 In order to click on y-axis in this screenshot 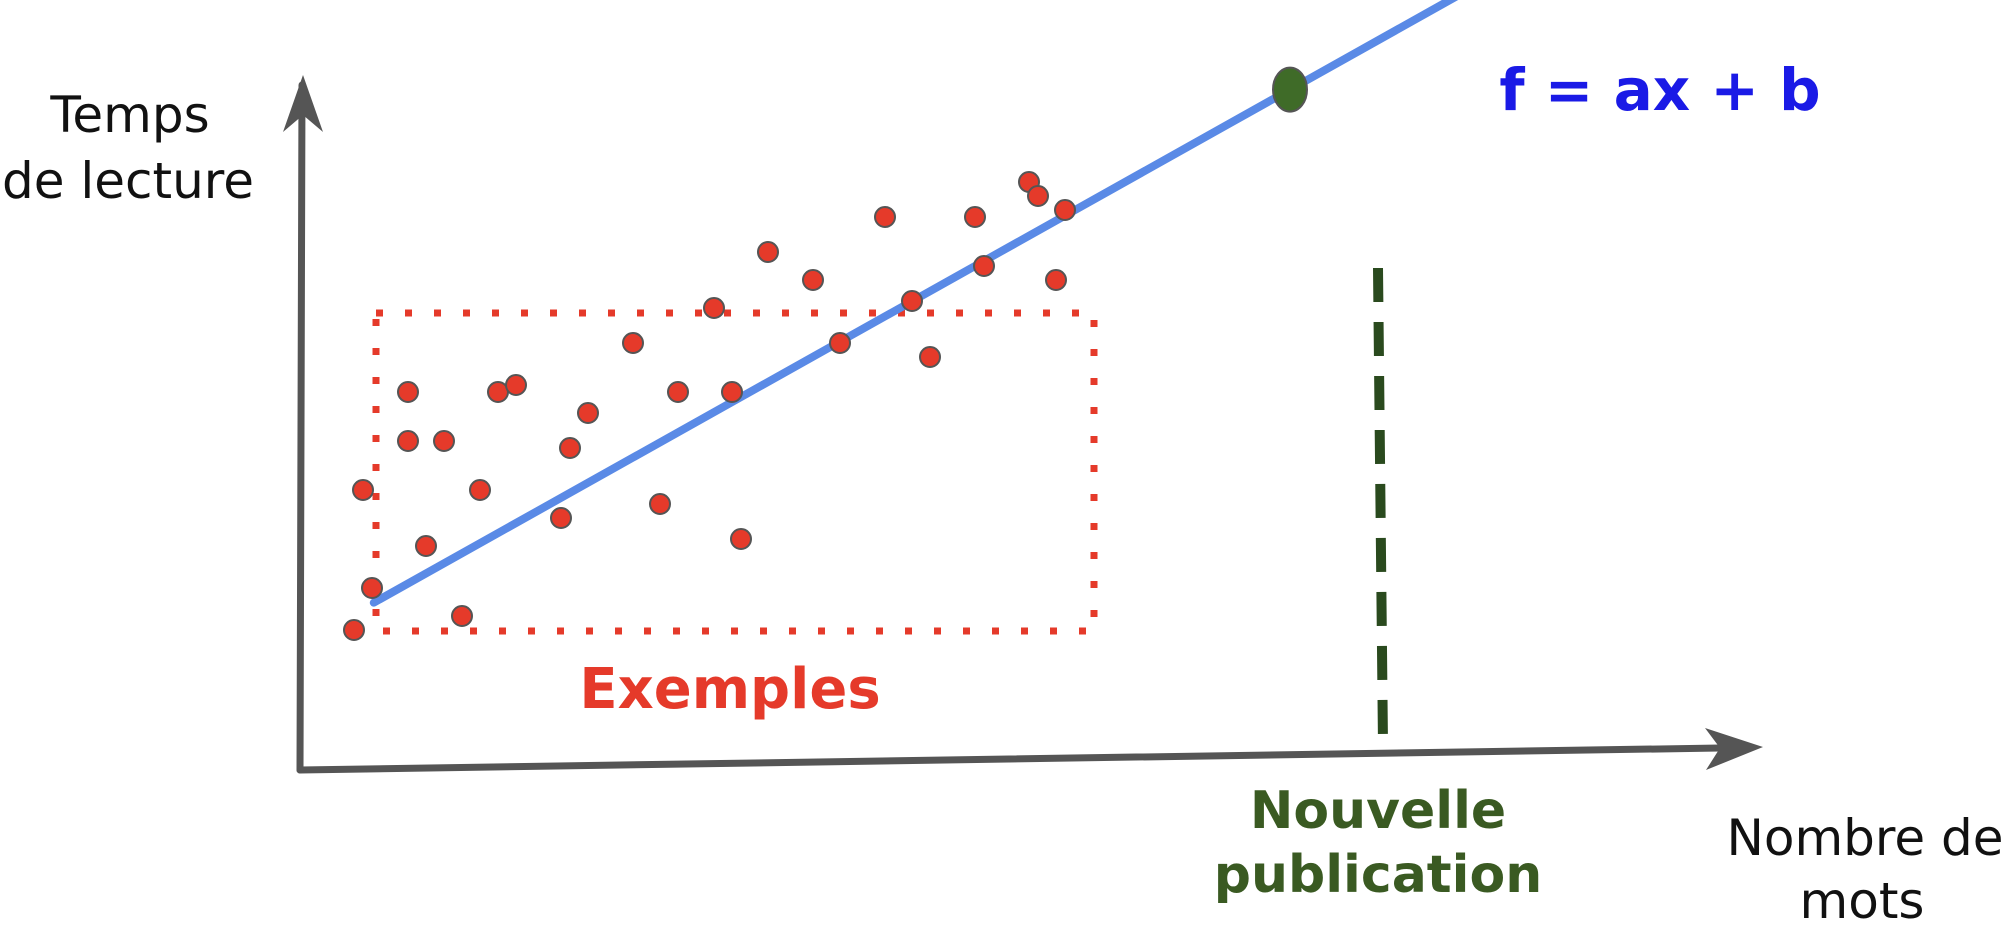, I will do `click(301, 427)`.